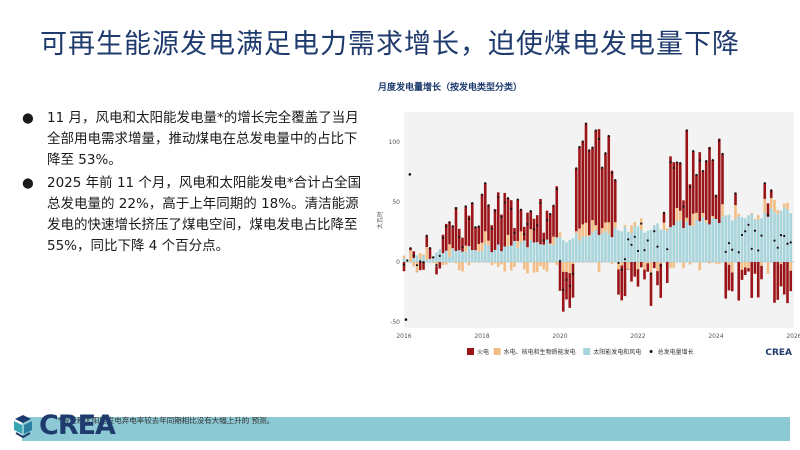  I want to click on x-tick-label: 2016, so click(403, 336).